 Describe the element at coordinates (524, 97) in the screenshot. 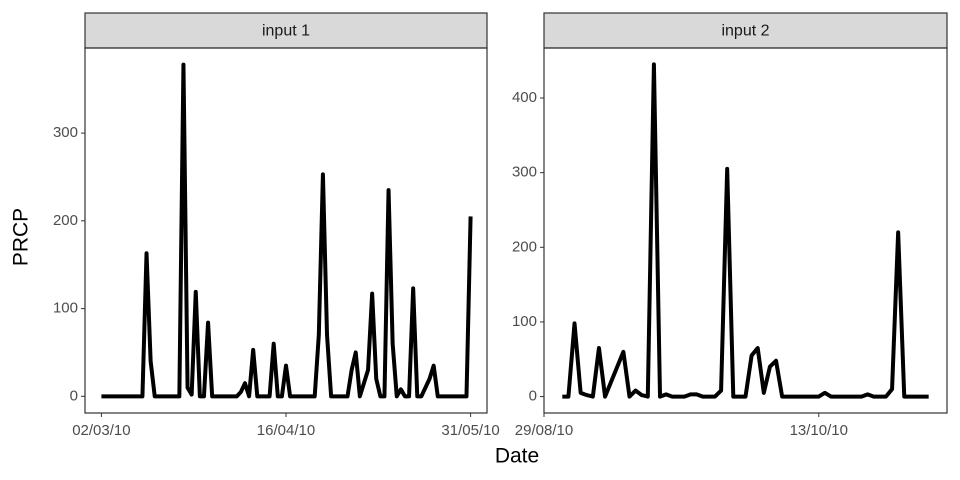

I see `y-tick-label: 400` at that location.